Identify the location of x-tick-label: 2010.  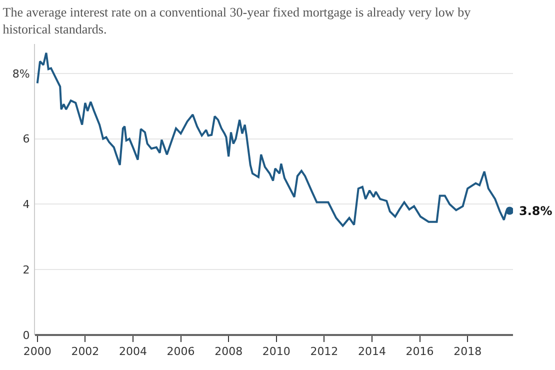
(276, 351).